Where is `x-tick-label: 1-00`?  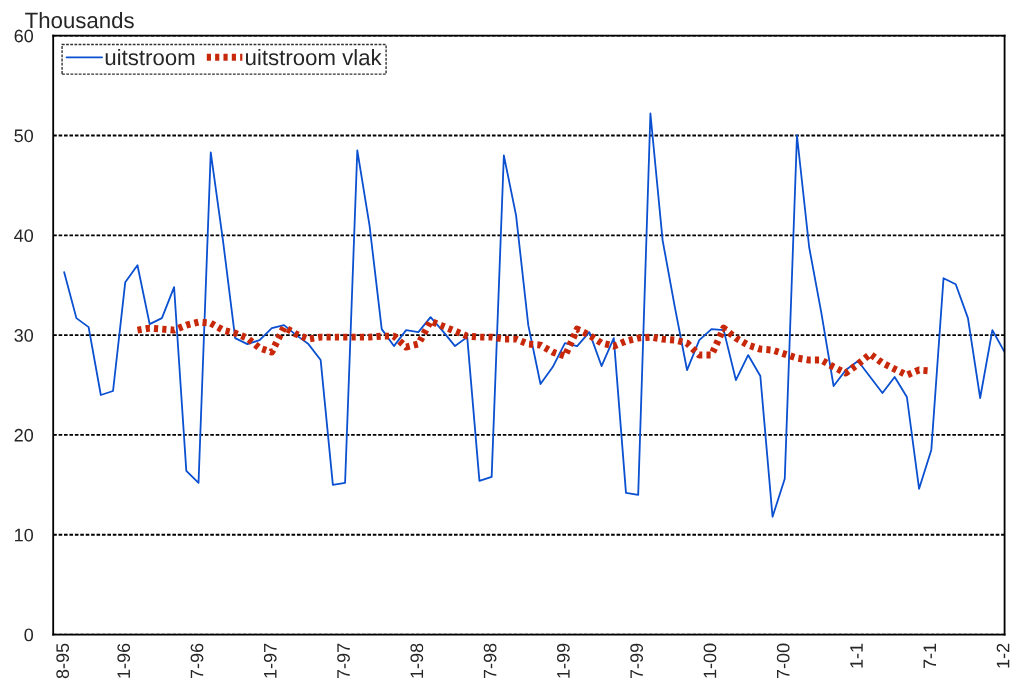 x-tick-label: 1-00 is located at coordinates (710, 660).